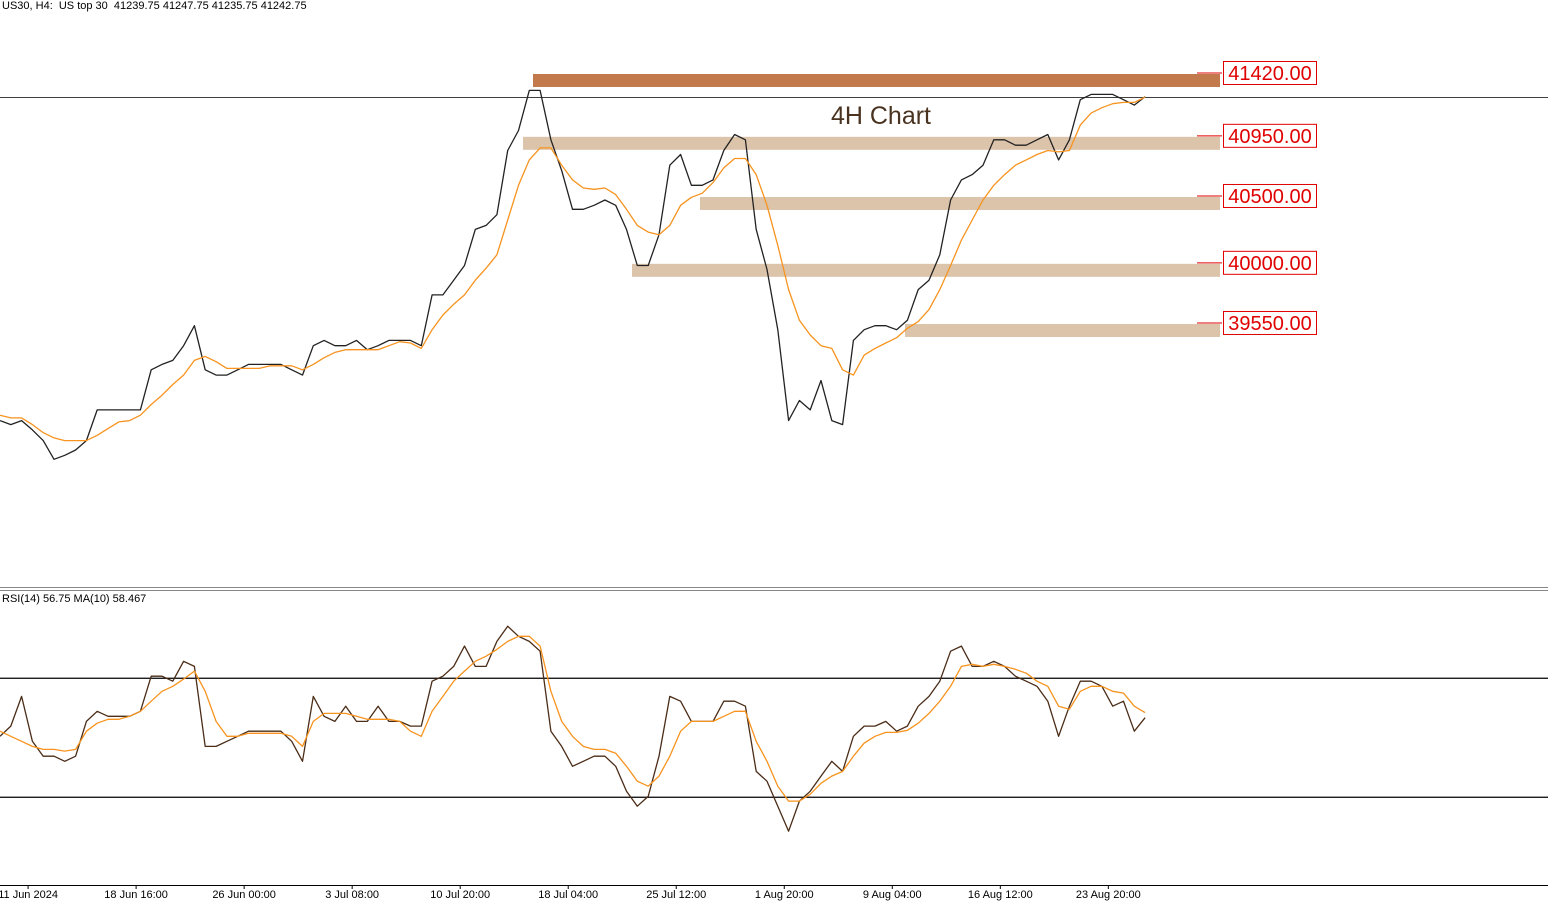  What do you see at coordinates (784, 895) in the screenshot?
I see `x-tick-label: 1 Aug 20:00` at bounding box center [784, 895].